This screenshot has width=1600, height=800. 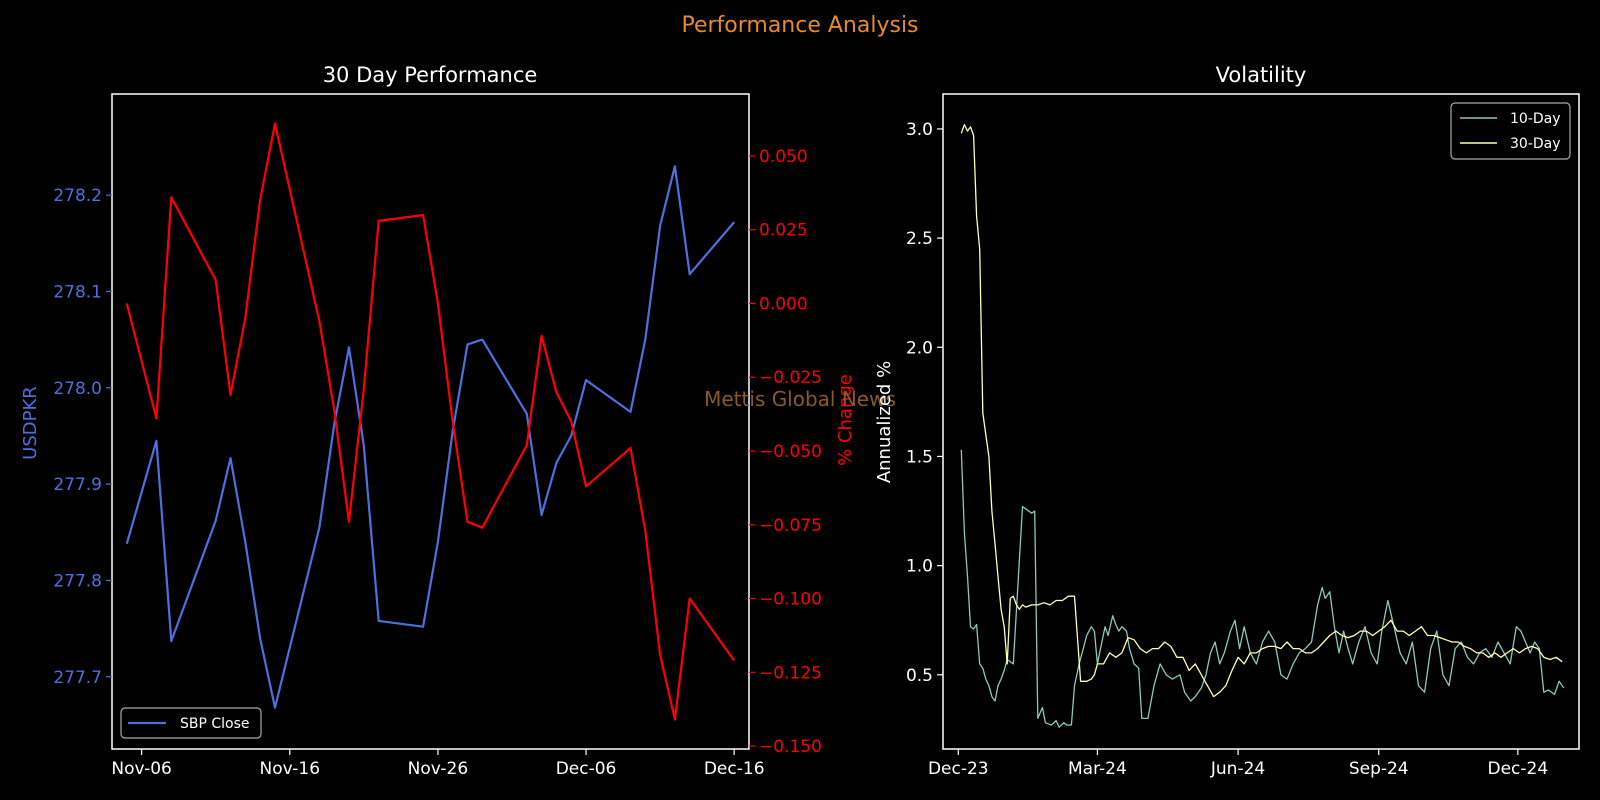 I want to click on chart-title-performance: 30 Day Performance, so click(x=430, y=75).